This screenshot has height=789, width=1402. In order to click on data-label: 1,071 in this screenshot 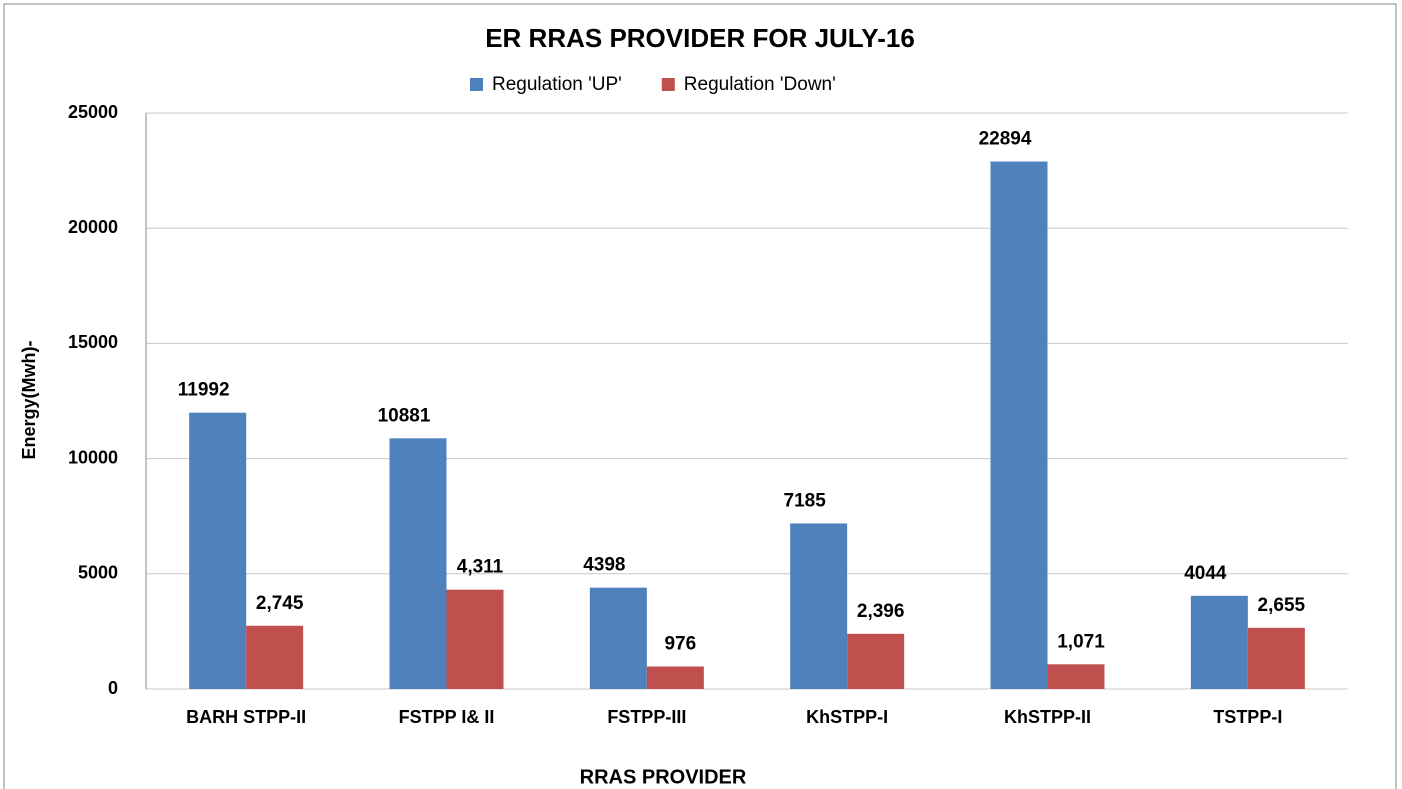, I will do `click(1081, 641)`.